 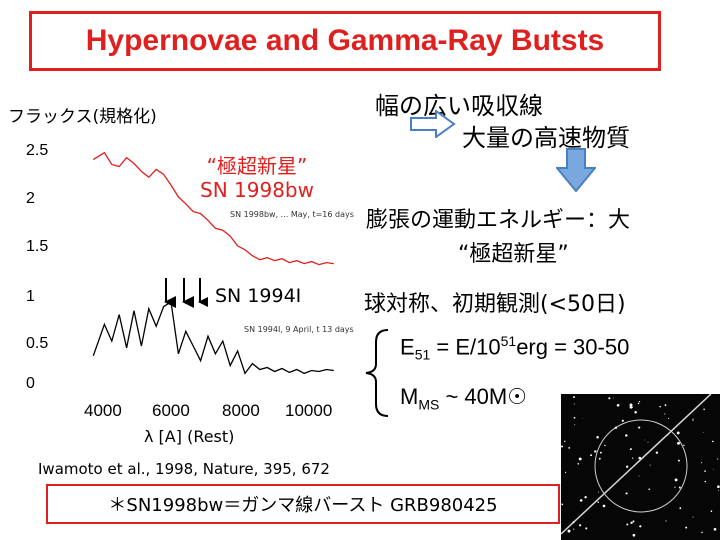 What do you see at coordinates (30, 296) in the screenshot?
I see `y-tick-label: 1` at bounding box center [30, 296].